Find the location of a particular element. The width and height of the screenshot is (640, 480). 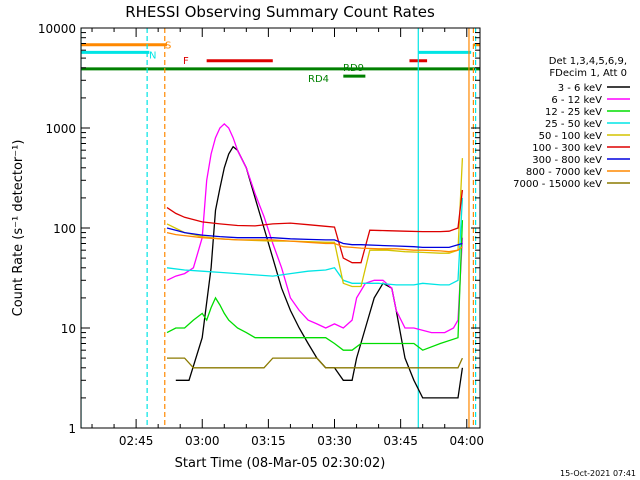

flag-label: RD4 is located at coordinates (318, 79).